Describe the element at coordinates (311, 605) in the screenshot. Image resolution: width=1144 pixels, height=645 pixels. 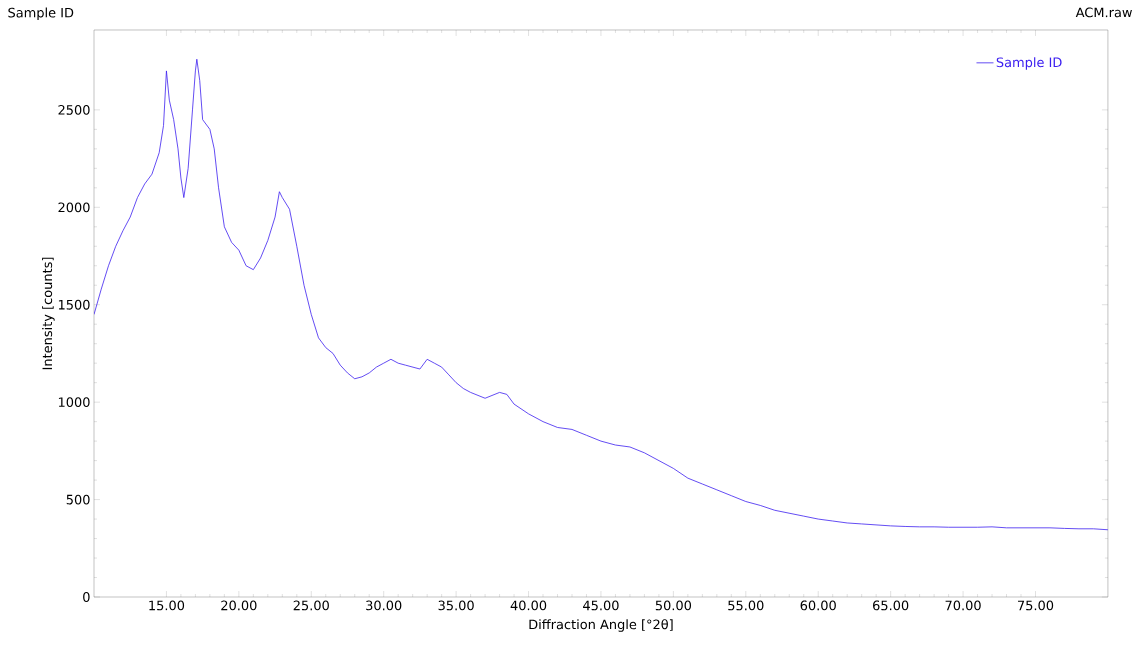
I see `x-tick-label: 25.00` at that location.